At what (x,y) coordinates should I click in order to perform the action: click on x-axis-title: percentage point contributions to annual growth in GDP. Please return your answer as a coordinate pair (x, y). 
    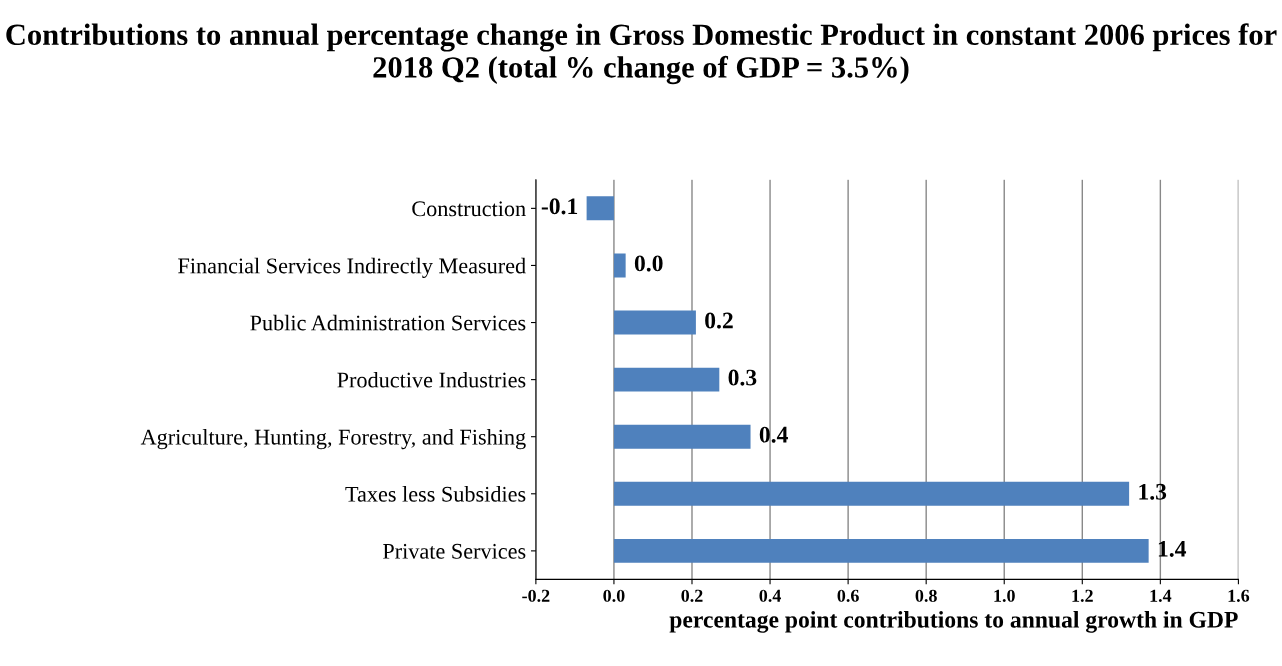
    Looking at the image, I should click on (953, 622).